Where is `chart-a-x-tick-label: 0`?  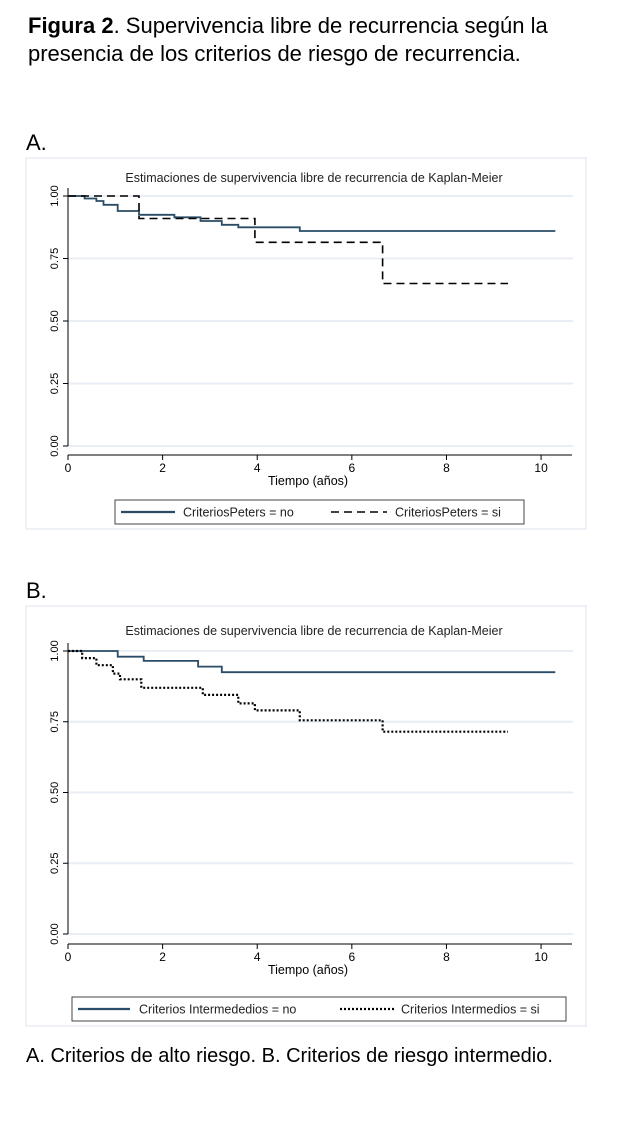 chart-a-x-tick-label: 0 is located at coordinates (68, 468).